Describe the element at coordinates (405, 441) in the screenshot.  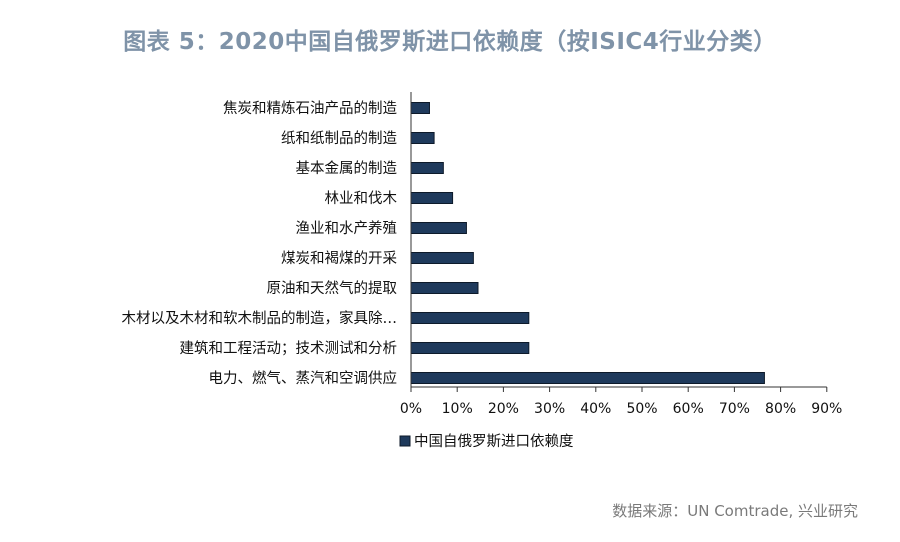
I see `legend-swatch` at that location.